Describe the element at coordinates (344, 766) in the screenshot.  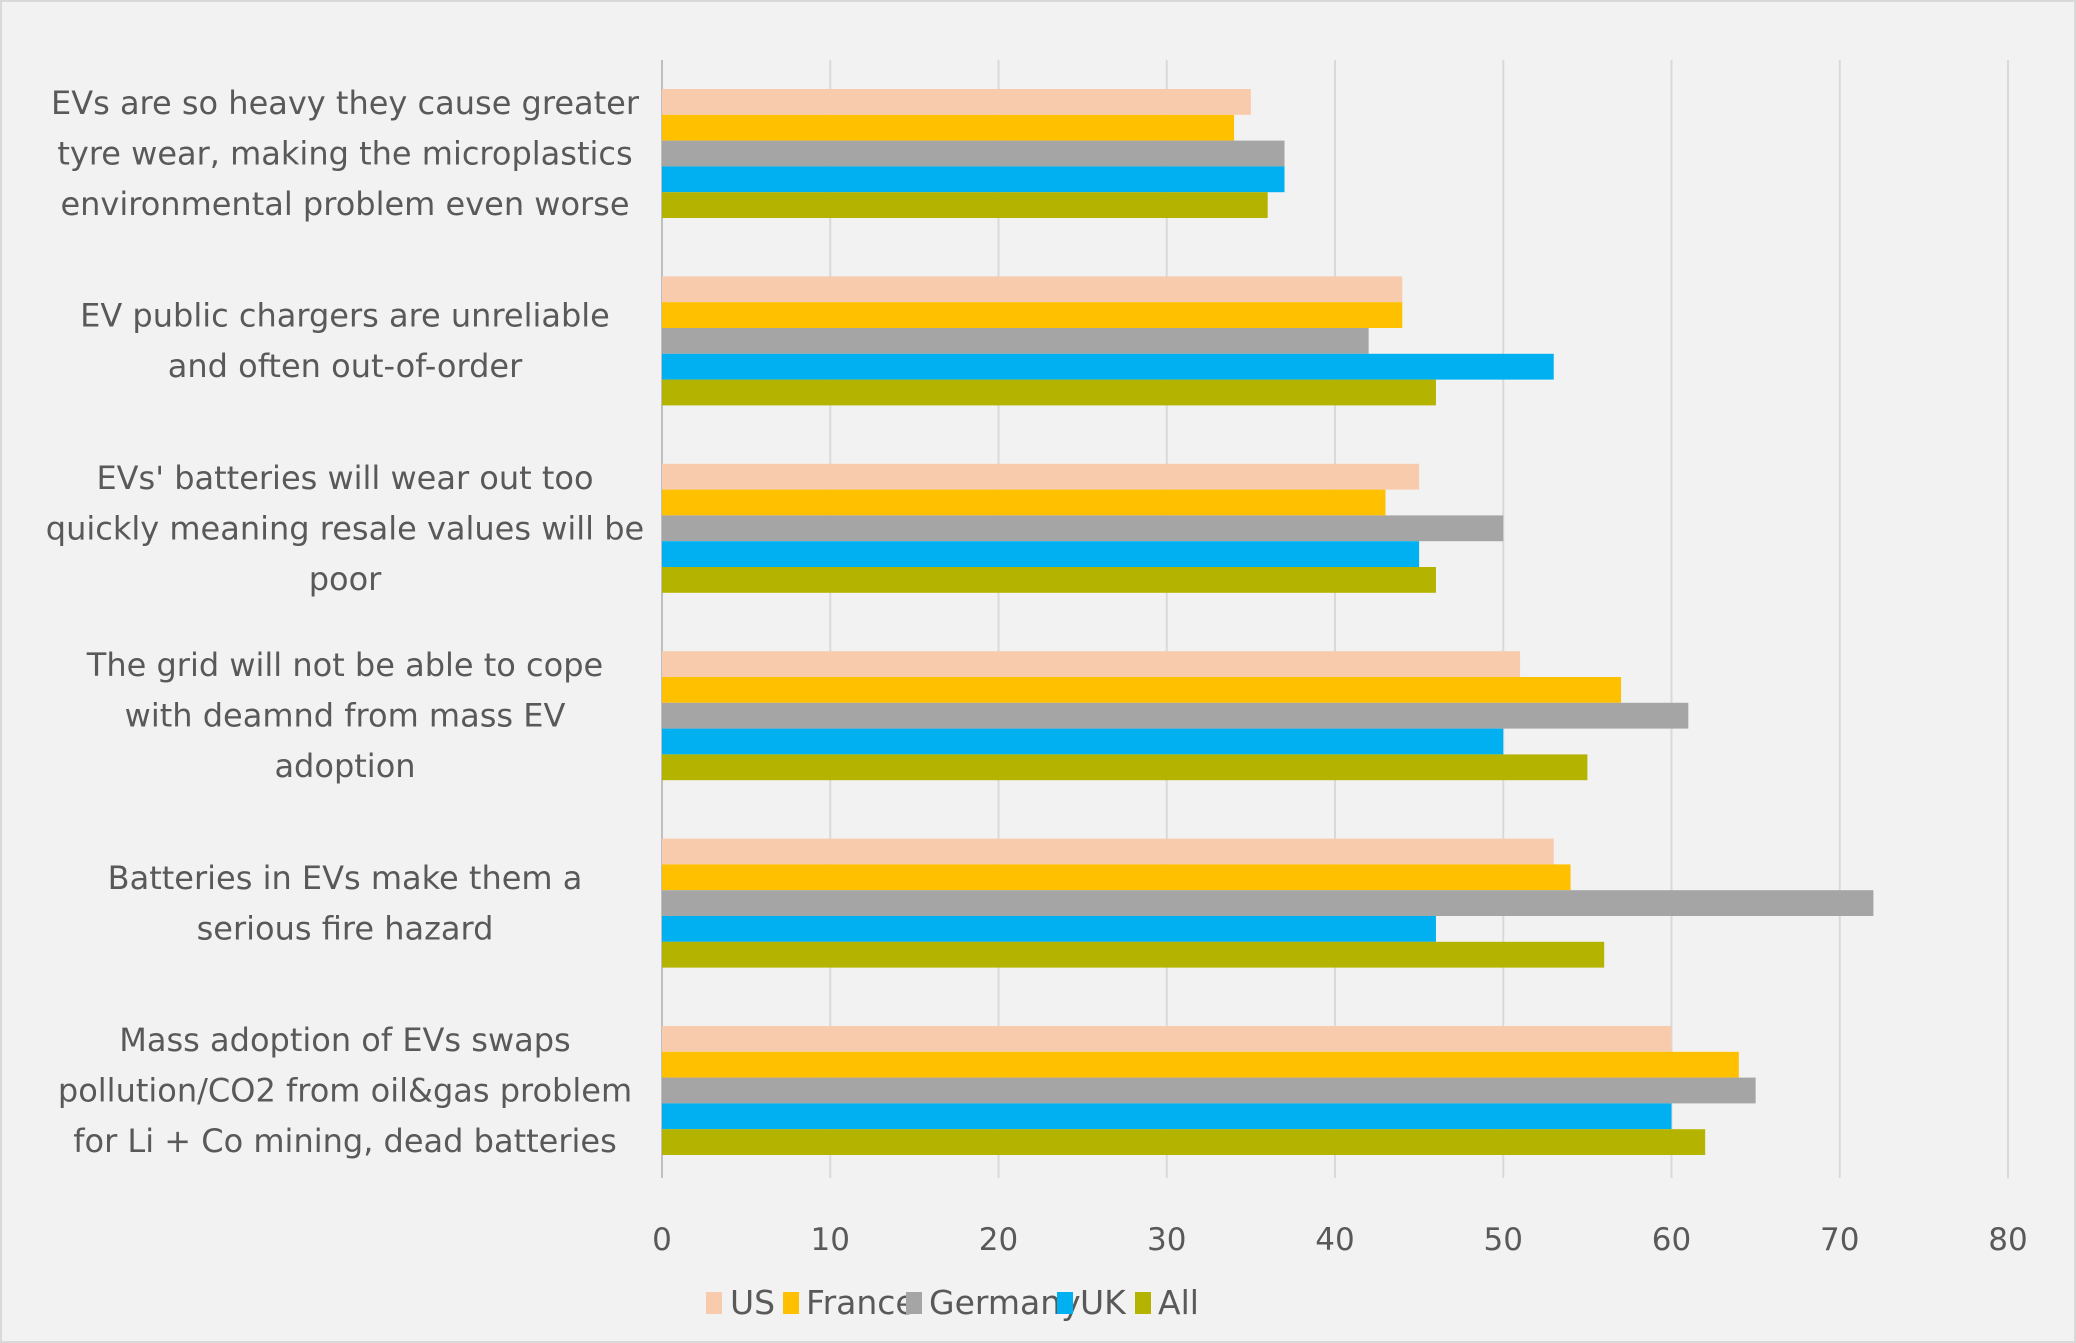
I see `category-label-line: adoption` at that location.